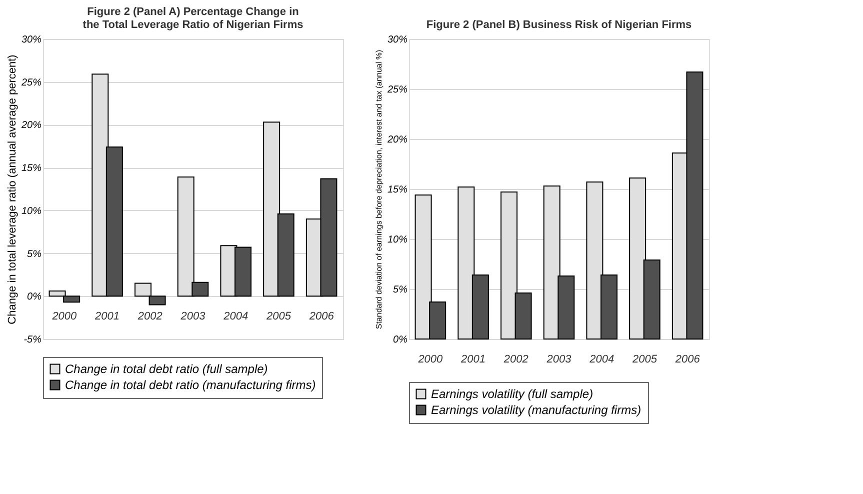 This screenshot has height=494, width=863. What do you see at coordinates (512, 394) in the screenshot?
I see `legend-label: Earnings volatility (full sample)` at bounding box center [512, 394].